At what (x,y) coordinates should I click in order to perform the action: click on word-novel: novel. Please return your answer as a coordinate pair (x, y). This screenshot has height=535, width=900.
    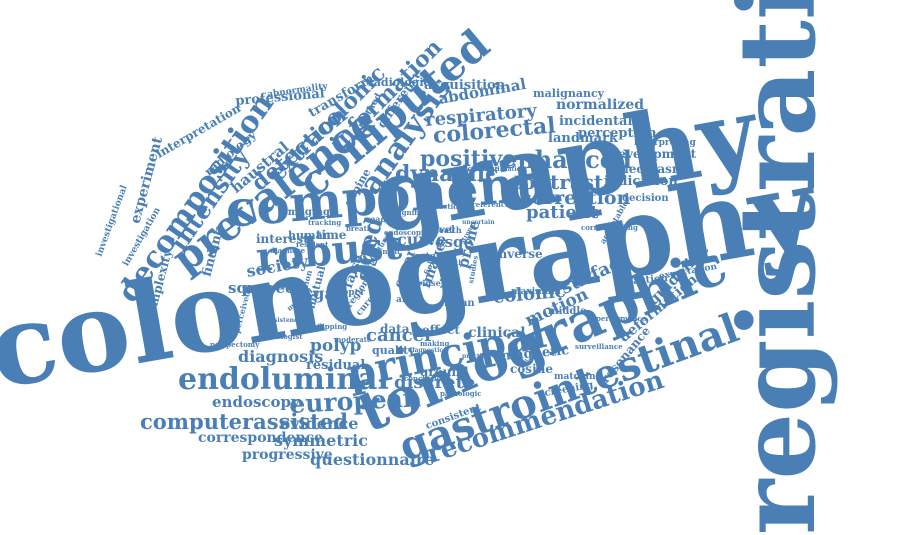
    Looking at the image, I should click on (440, 230).